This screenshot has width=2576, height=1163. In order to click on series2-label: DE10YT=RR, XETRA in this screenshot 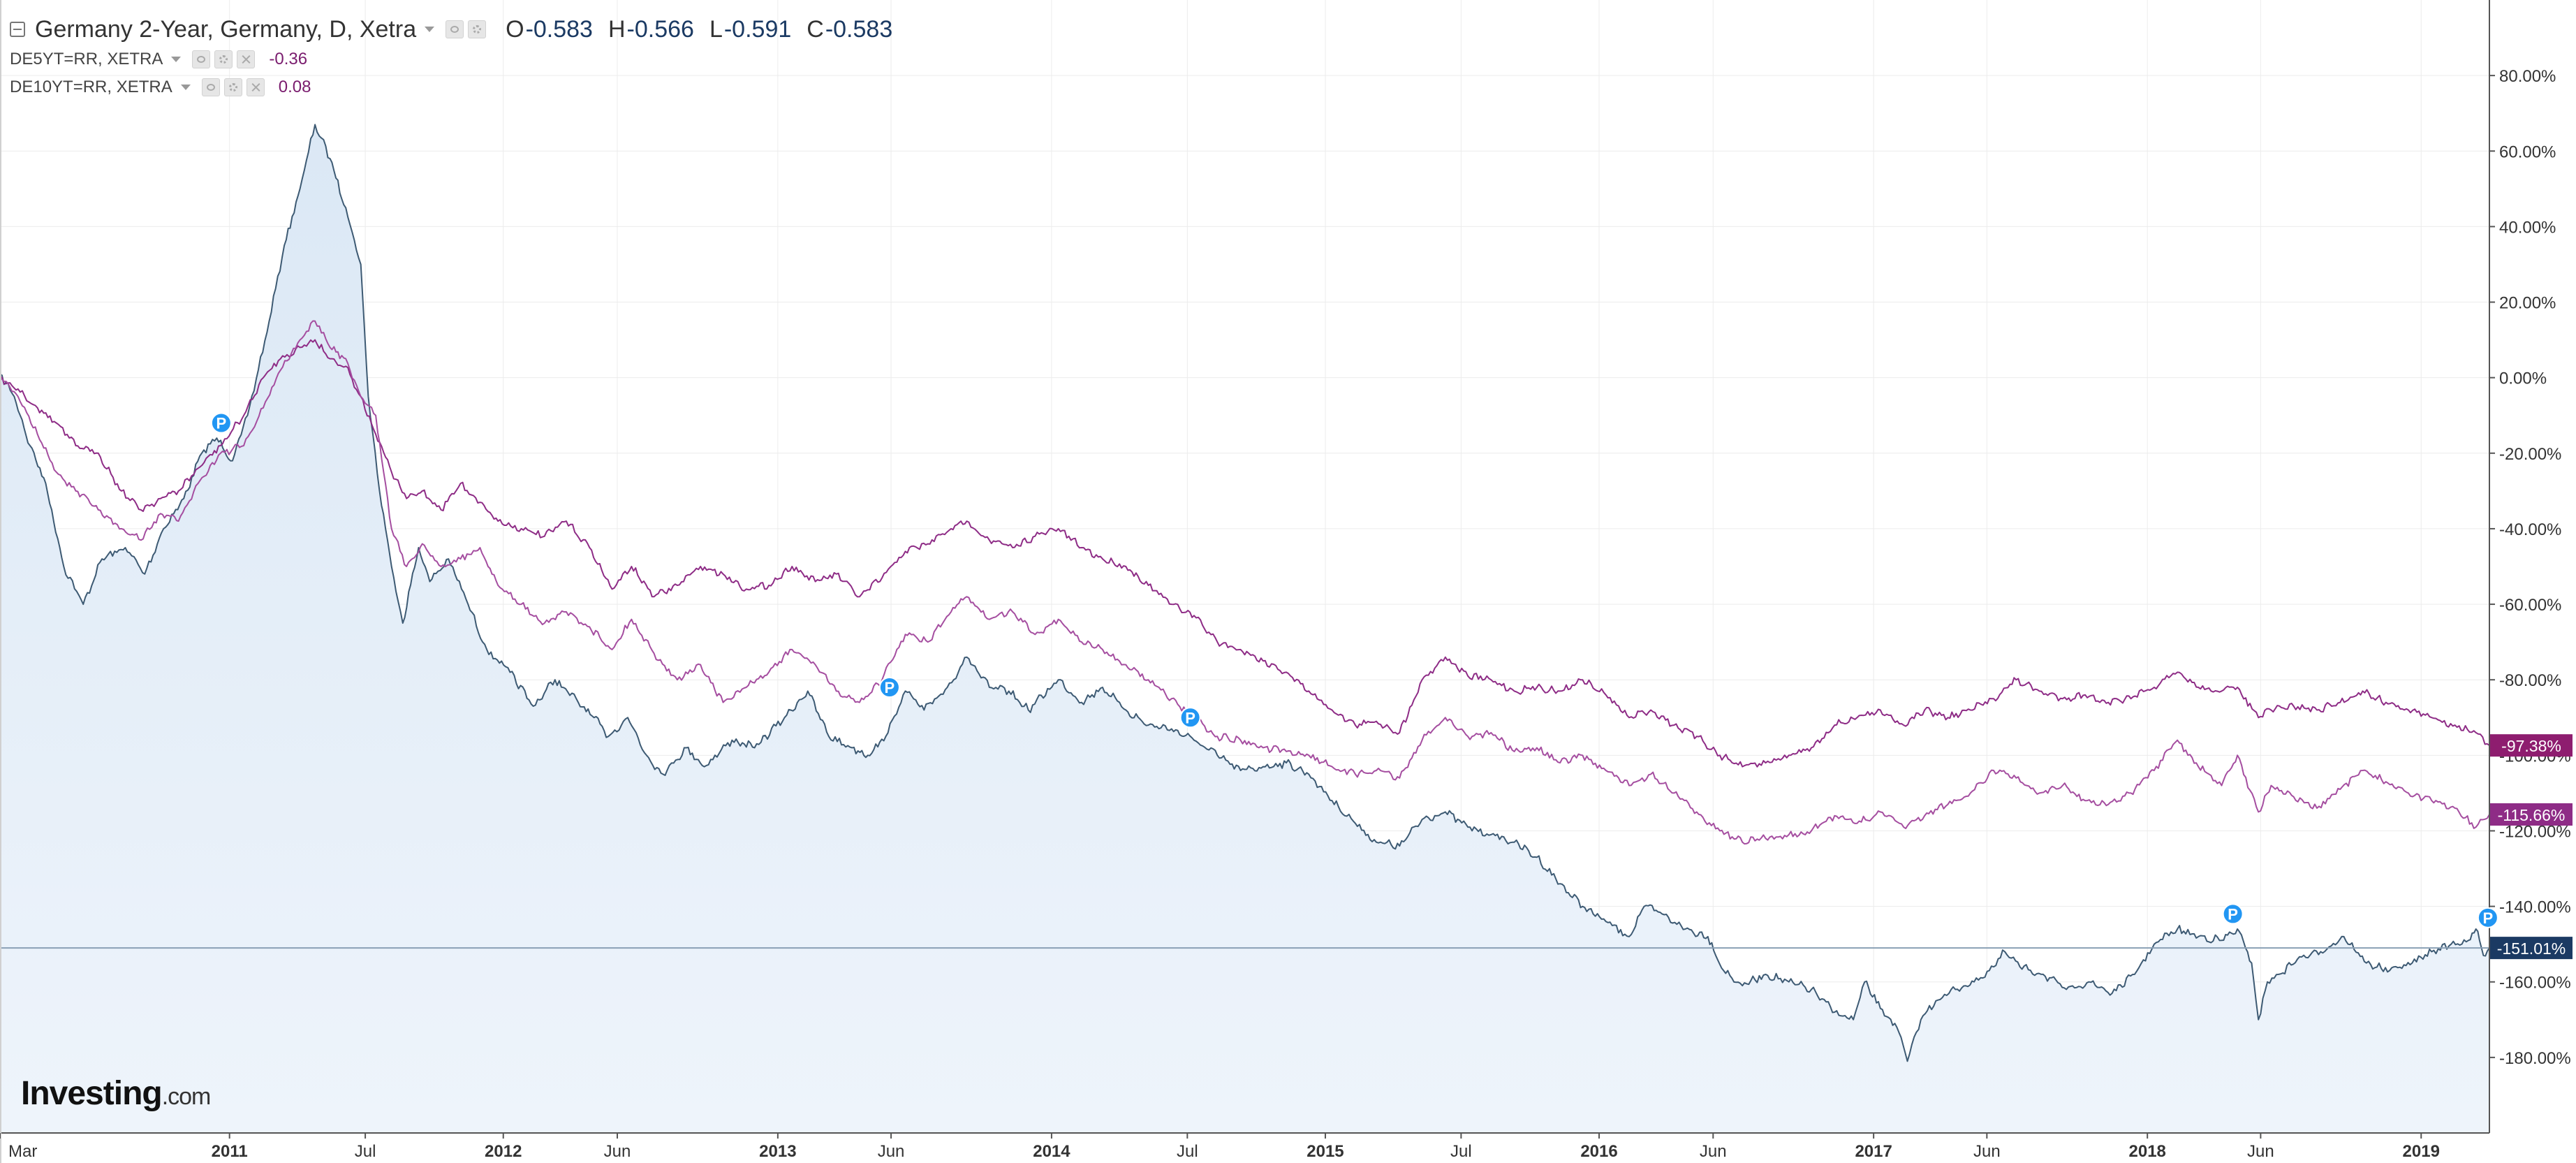, I will do `click(91, 87)`.